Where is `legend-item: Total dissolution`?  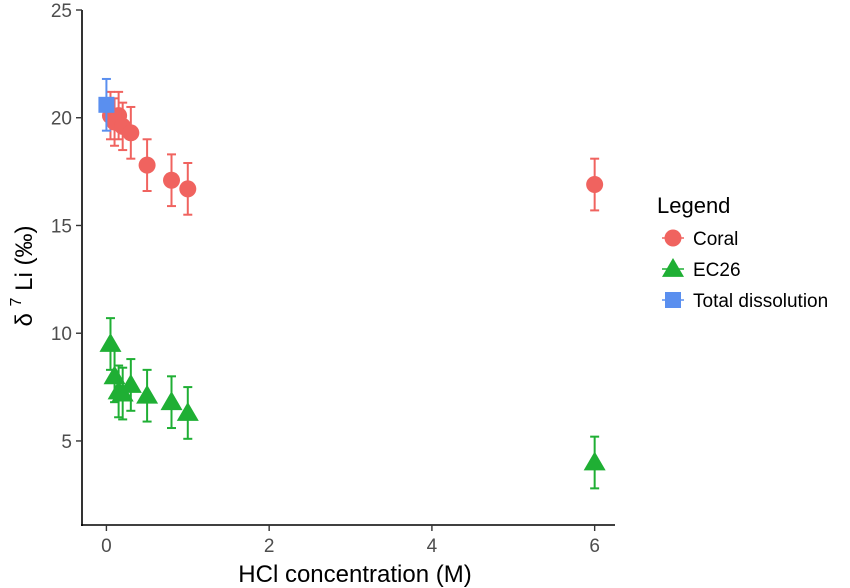
legend-item: Total dissolution is located at coordinates (745, 301).